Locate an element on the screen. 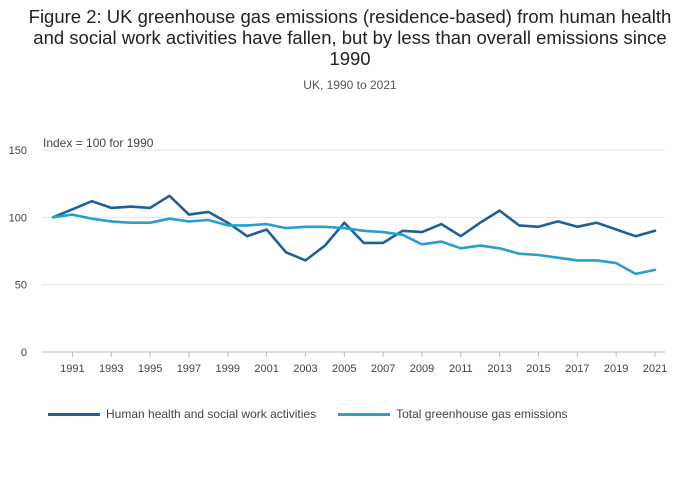 The width and height of the screenshot is (700, 502). series-lines is located at coordinates (354, 235).